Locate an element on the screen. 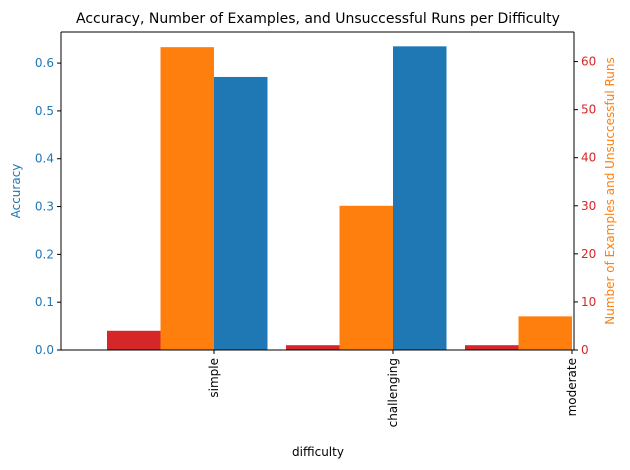 The height and width of the screenshot is (470, 630). left-axis-ticks: 0.0 0.1 0.2 0.3 0.4 0.5 0.6 is located at coordinates (48, 206).